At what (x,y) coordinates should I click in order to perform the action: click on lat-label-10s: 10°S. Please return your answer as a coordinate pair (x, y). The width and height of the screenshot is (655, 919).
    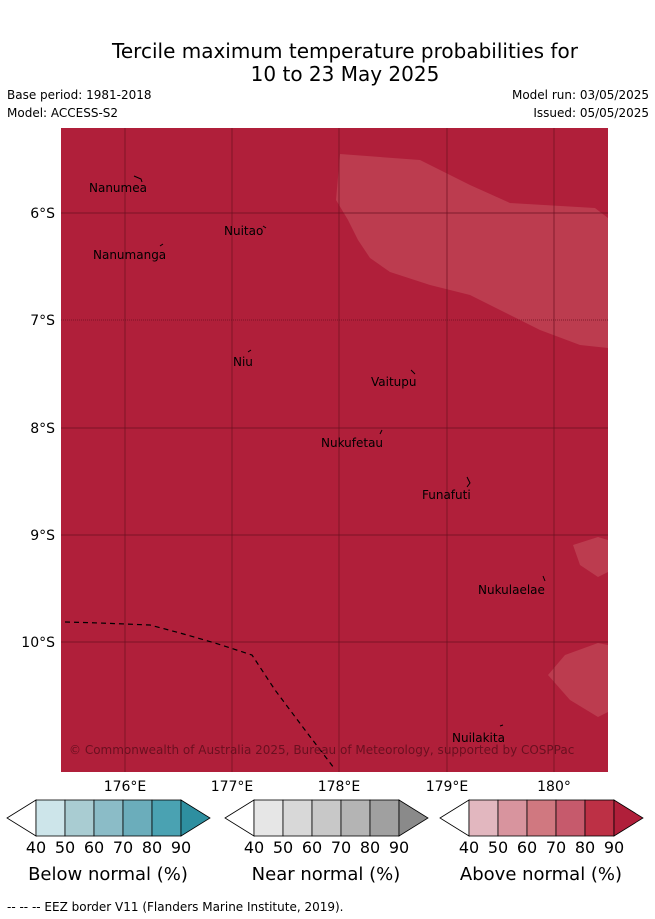
    Looking at the image, I should click on (38, 643).